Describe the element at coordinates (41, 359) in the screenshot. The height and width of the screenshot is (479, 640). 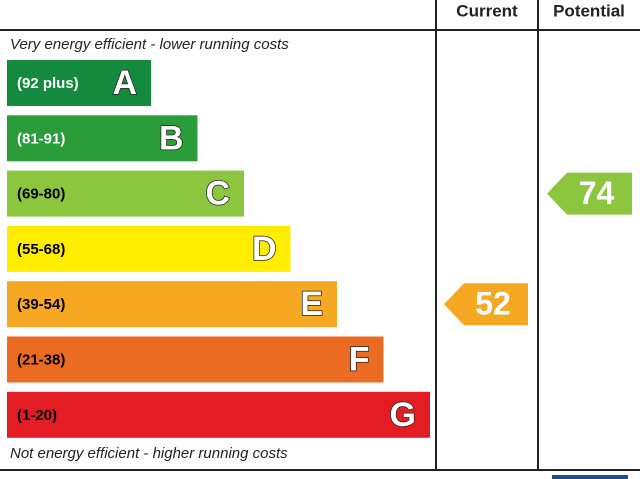
I see `band-range: (21-38)` at that location.